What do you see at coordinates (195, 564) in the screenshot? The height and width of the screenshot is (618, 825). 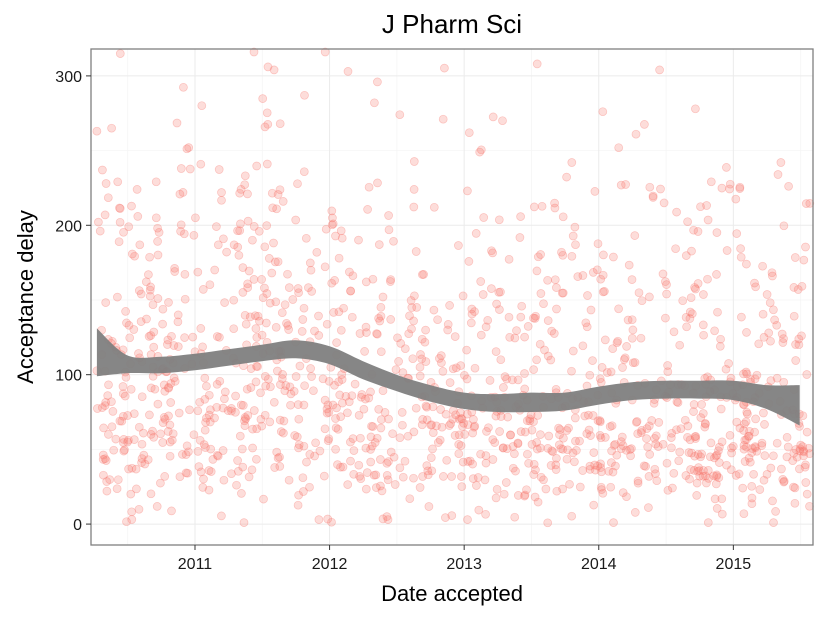 I see `x-tick-label: 2011` at bounding box center [195, 564].